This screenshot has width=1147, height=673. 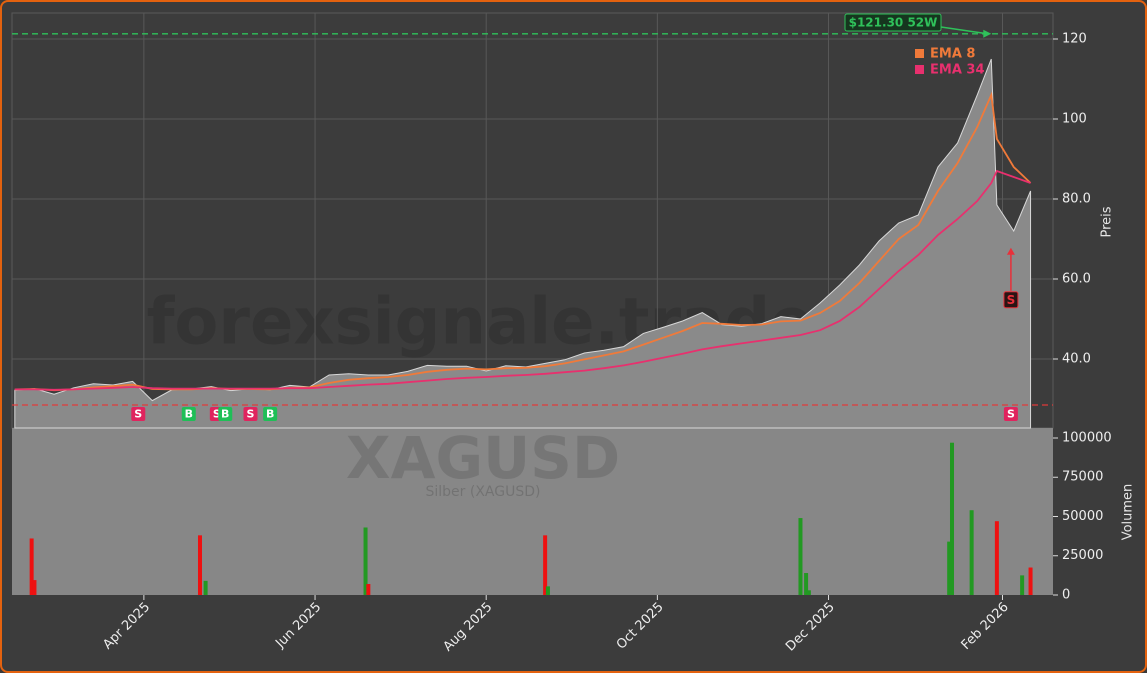 What do you see at coordinates (1082, 516) in the screenshot?
I see `volume-tick-label: 50000` at bounding box center [1082, 516].